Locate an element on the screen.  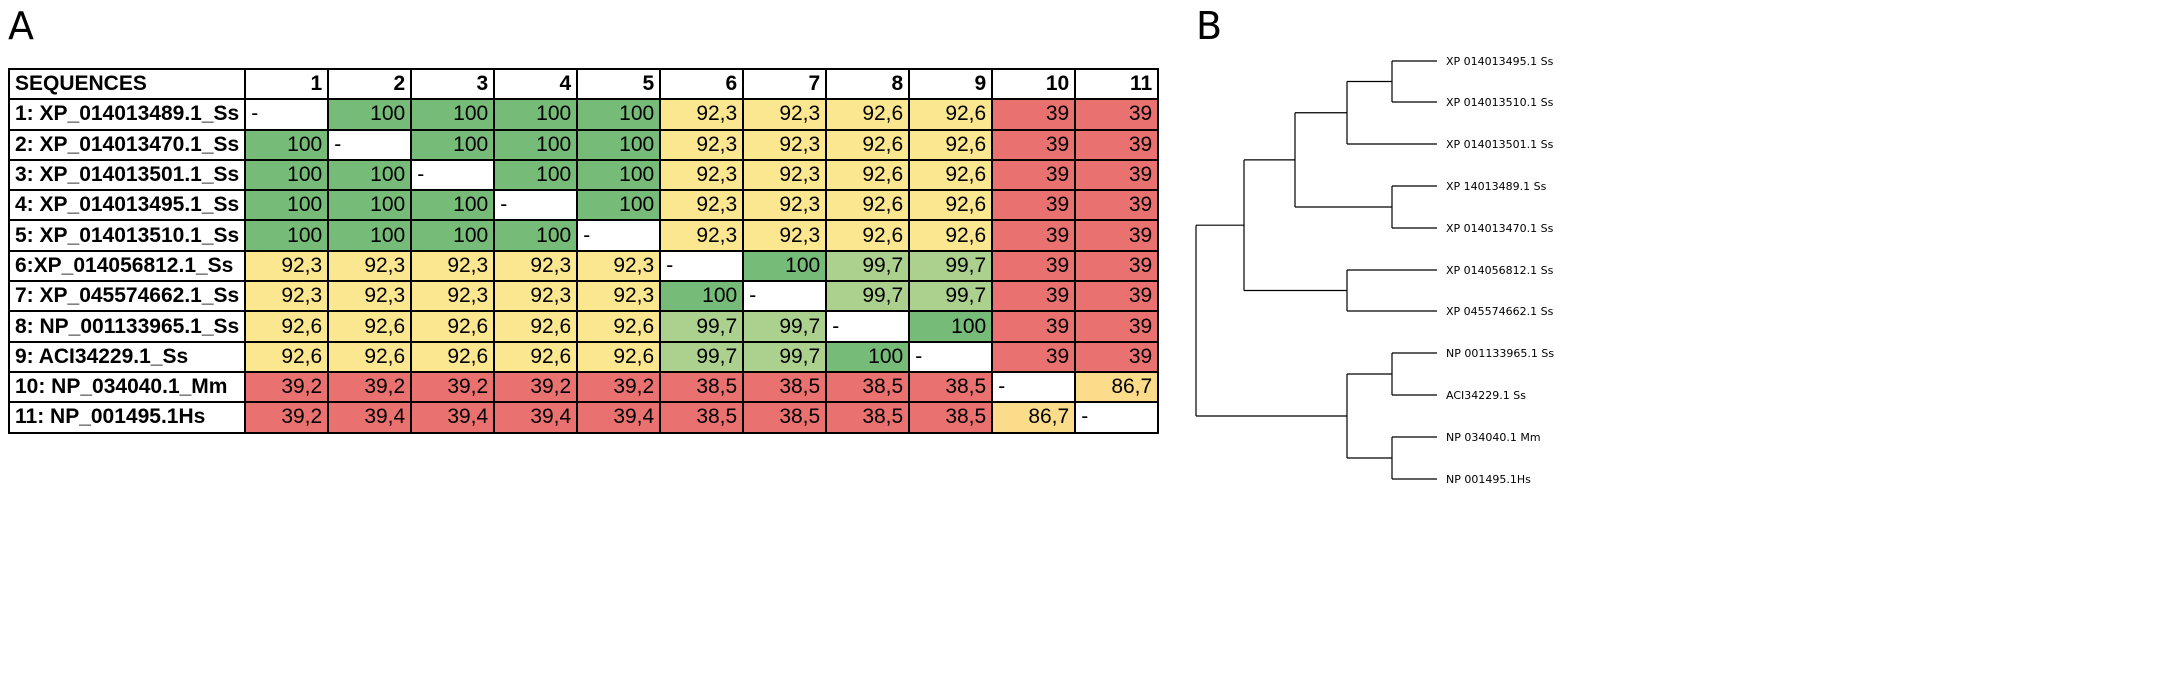
tree-leaf-label: NP 001495.1Hs is located at coordinates (1488, 479).